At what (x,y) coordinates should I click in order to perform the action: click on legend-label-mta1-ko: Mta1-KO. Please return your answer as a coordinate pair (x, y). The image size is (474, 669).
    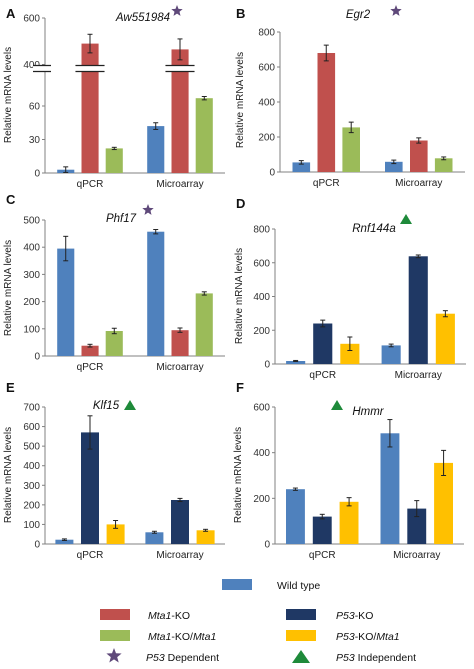
    Looking at the image, I should click on (169, 616).